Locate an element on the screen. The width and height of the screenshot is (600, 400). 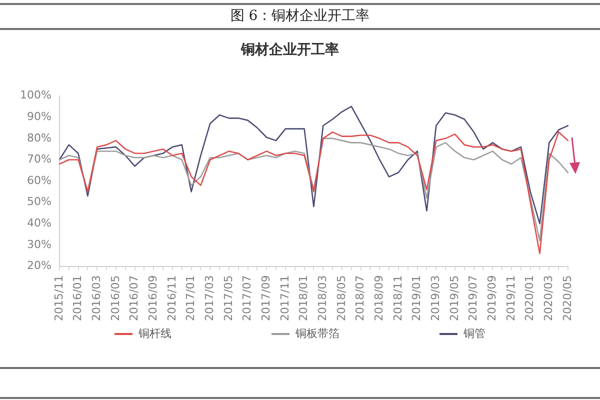
x-tick-label: 2018/05 is located at coordinates (341, 298).